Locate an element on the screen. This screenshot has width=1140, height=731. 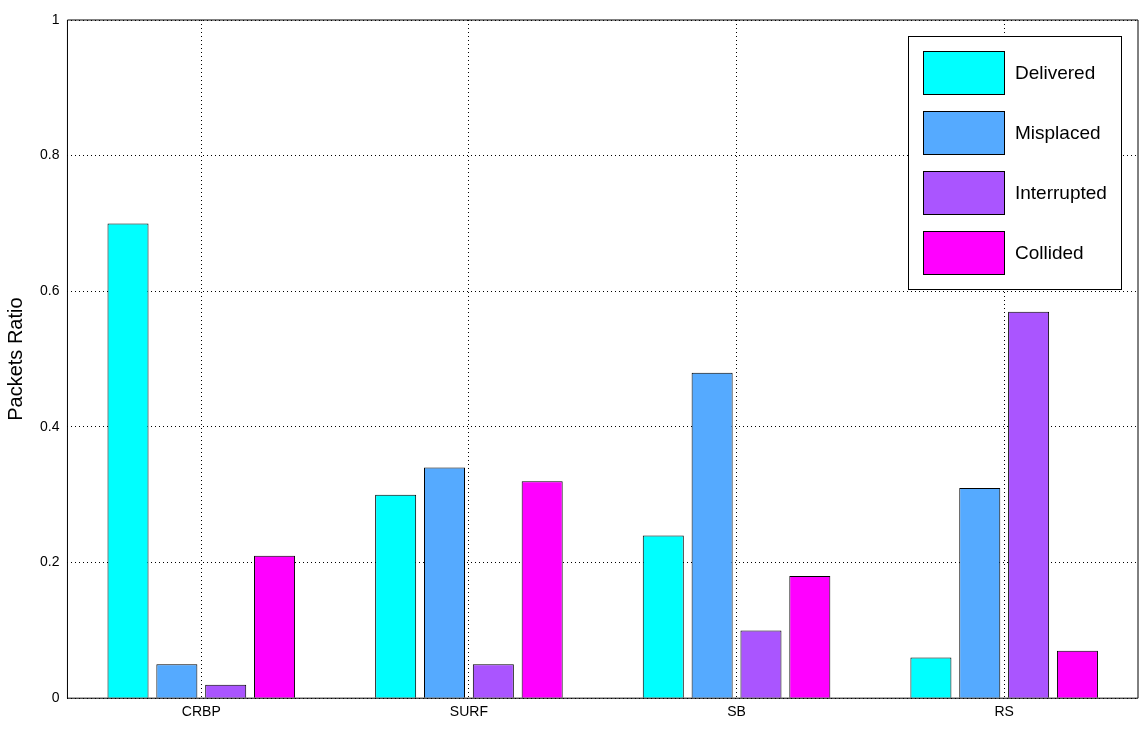
y-tick-label: 0 is located at coordinates (55, 697).